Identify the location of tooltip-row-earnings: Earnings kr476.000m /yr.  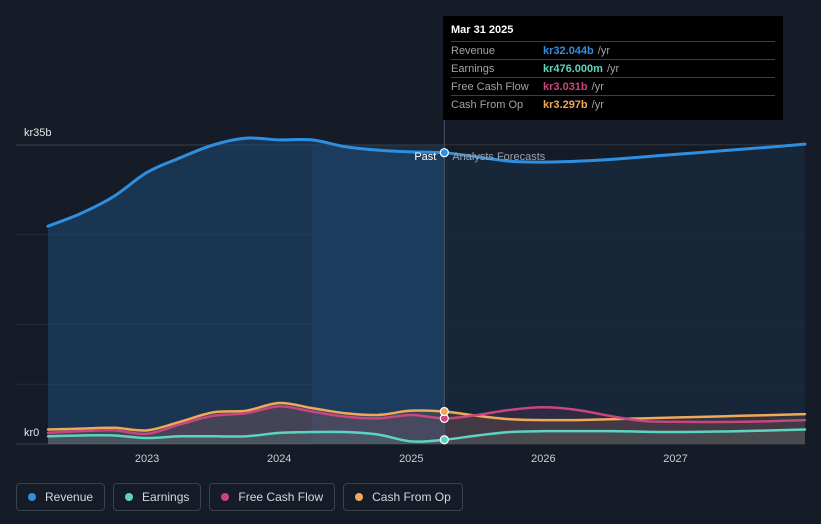
(613, 68).